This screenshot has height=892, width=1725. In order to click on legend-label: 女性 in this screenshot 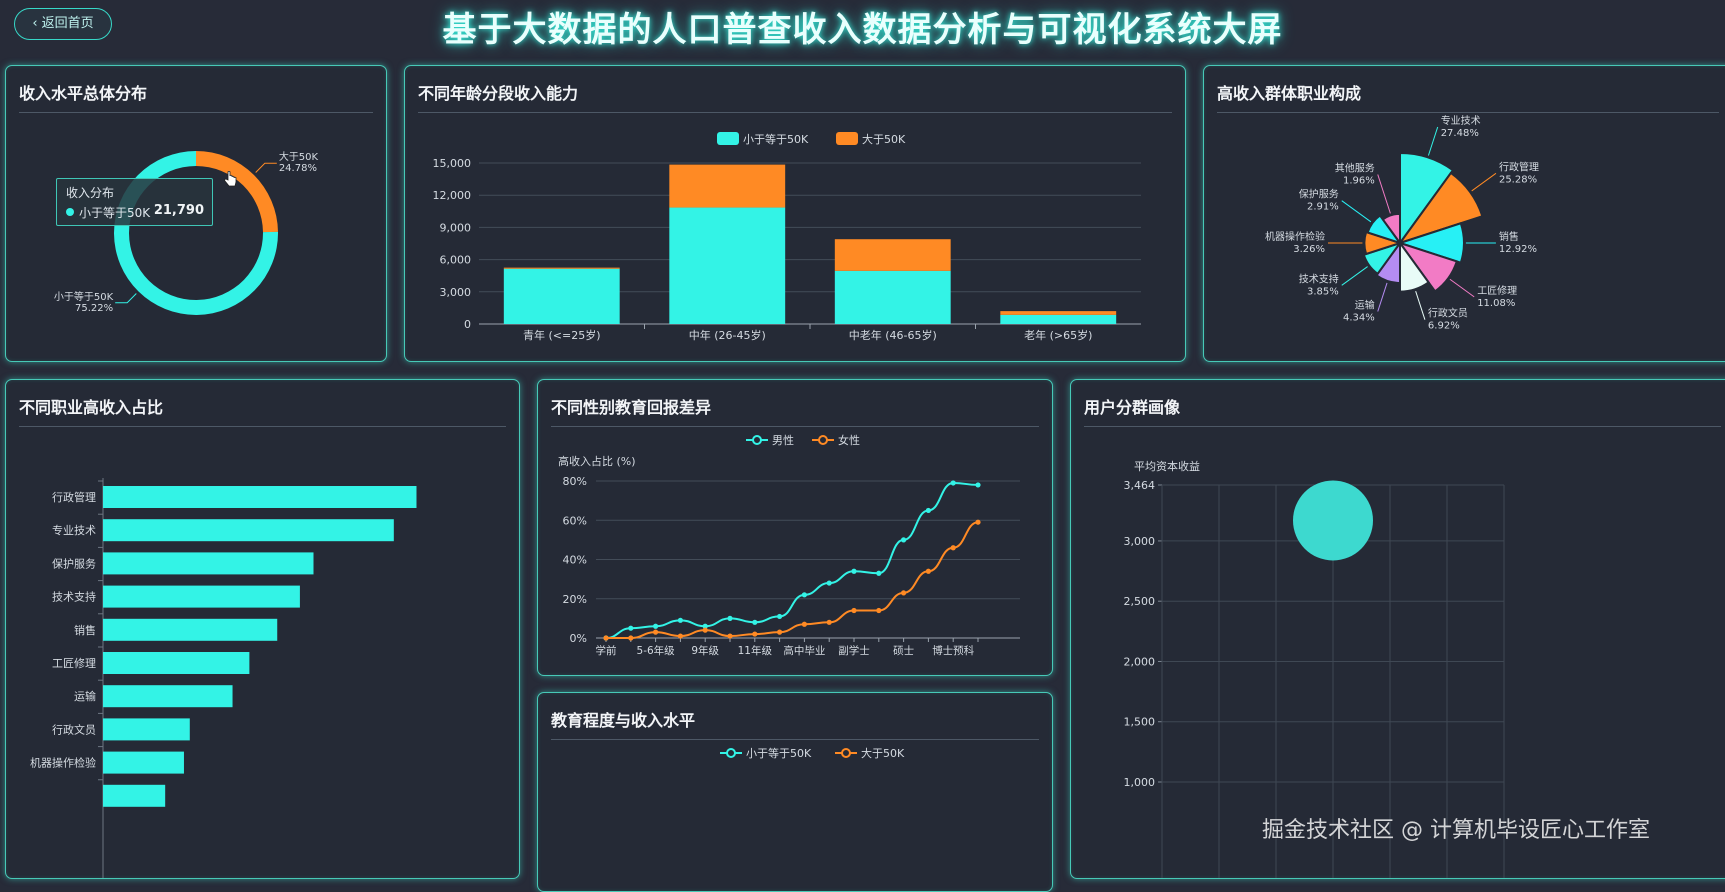, I will do `click(849, 440)`.